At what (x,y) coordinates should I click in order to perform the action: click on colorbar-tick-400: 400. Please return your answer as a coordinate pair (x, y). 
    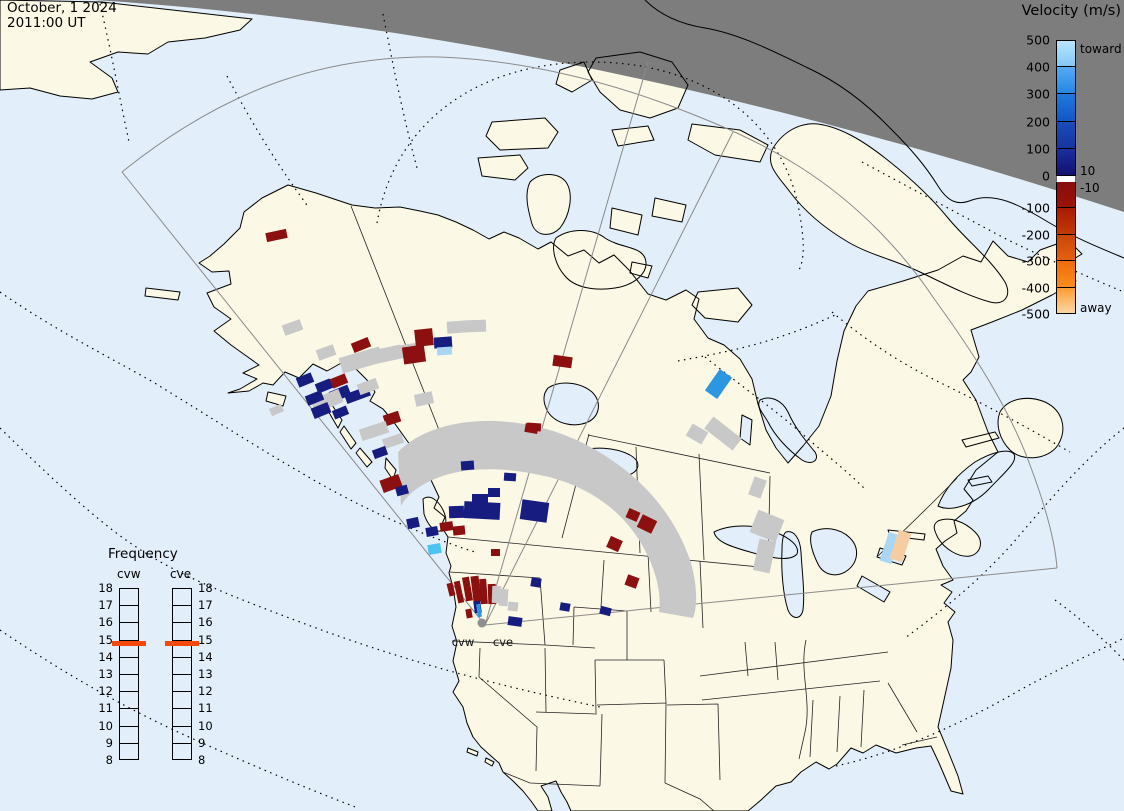
    Looking at the image, I should click on (1038, 67).